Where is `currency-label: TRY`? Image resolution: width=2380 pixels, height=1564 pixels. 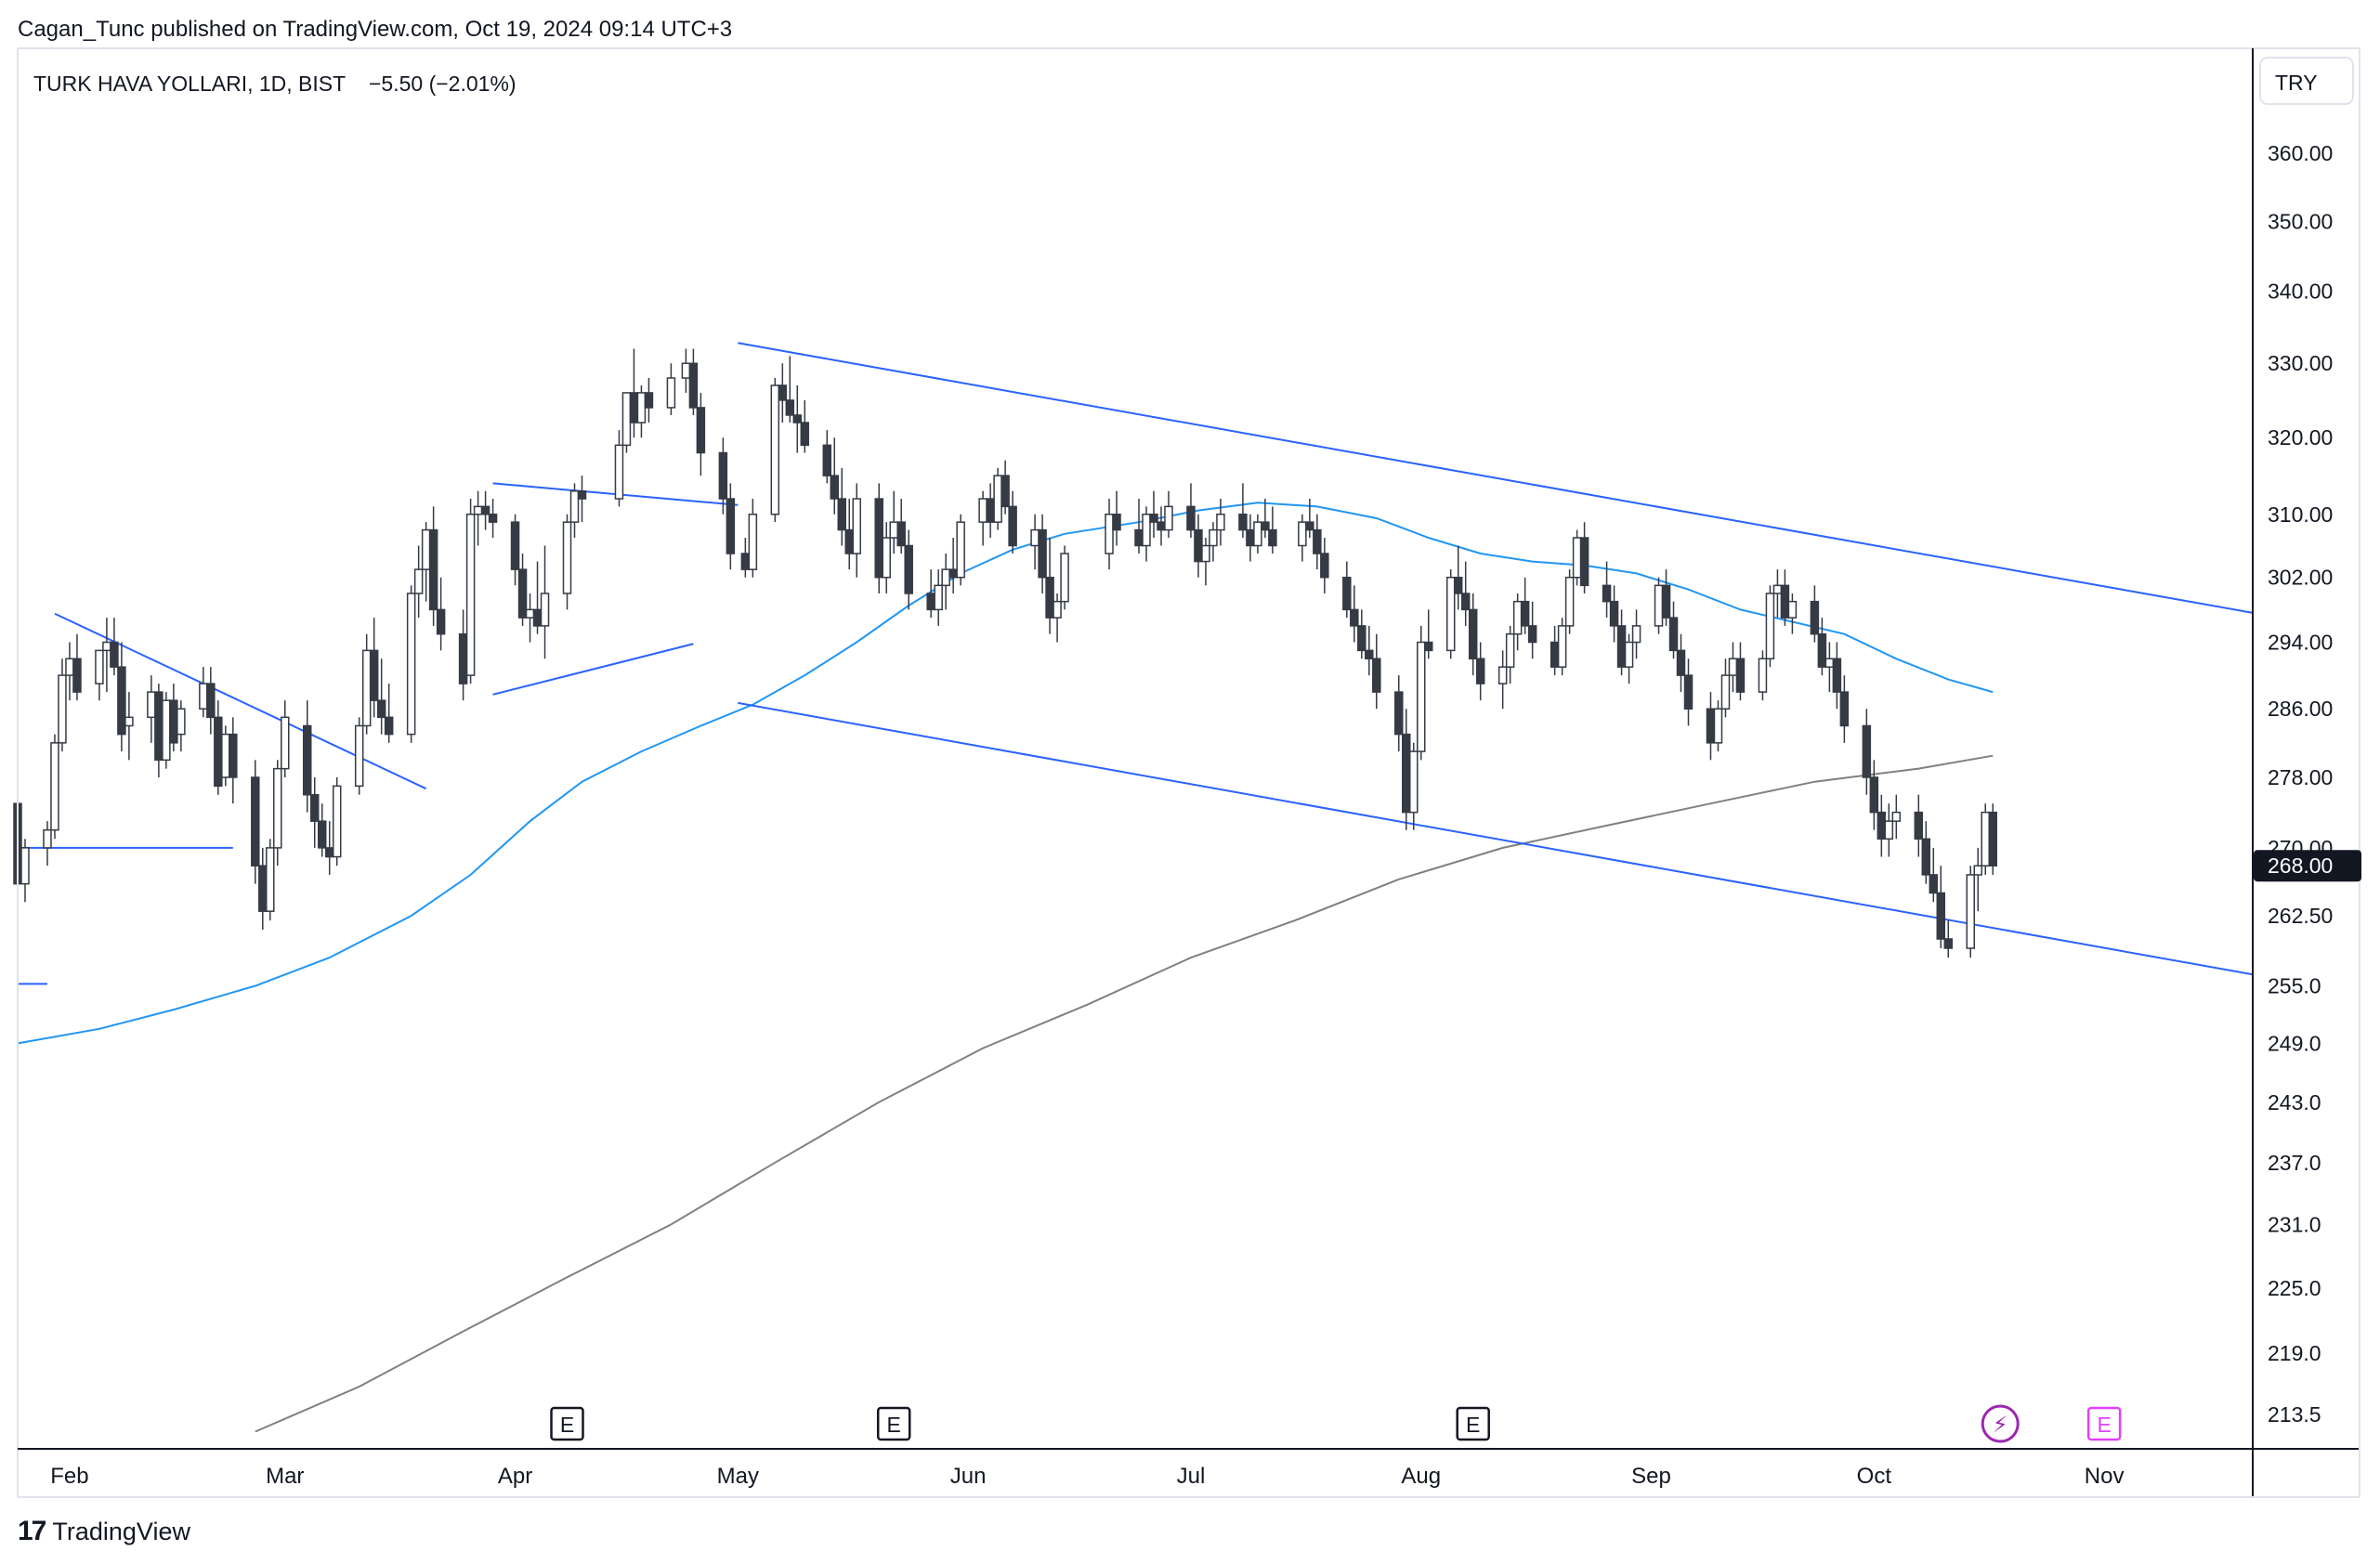
currency-label: TRY is located at coordinates (2296, 83).